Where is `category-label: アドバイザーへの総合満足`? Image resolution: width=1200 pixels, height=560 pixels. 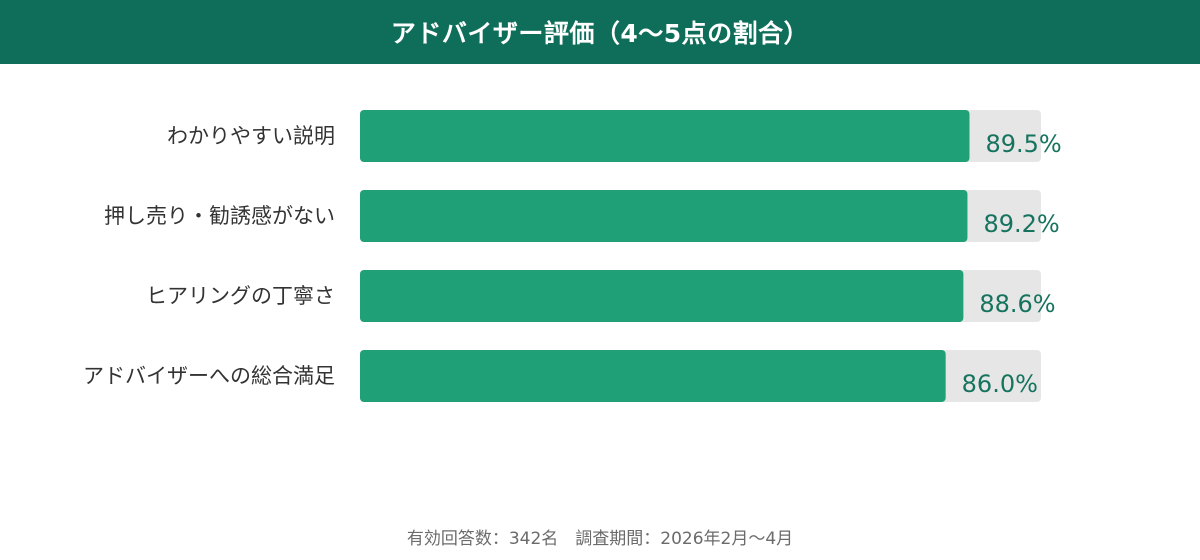 category-label: アドバイザーへの総合満足 is located at coordinates (209, 376).